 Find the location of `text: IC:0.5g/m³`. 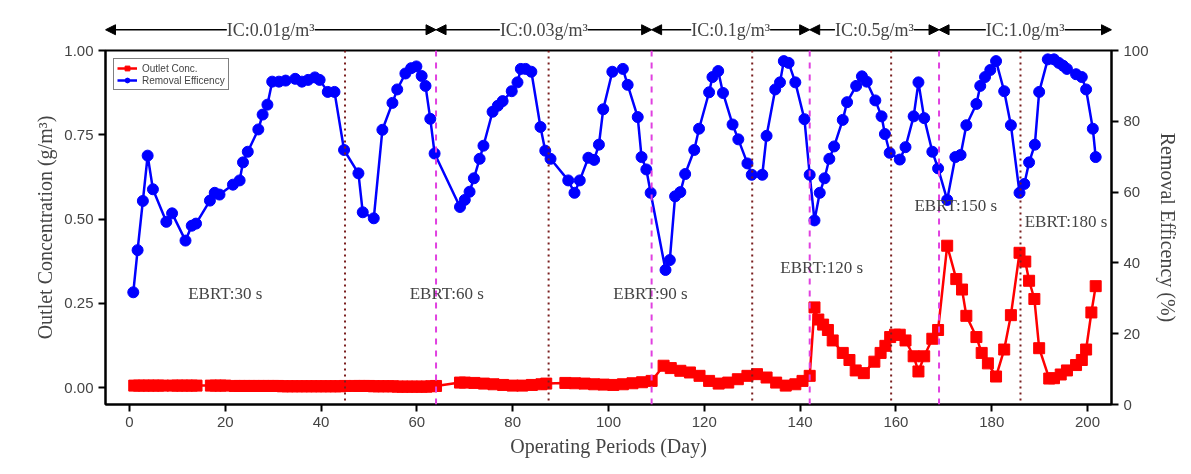

text: IC:0.5g/m³ is located at coordinates (874, 29).